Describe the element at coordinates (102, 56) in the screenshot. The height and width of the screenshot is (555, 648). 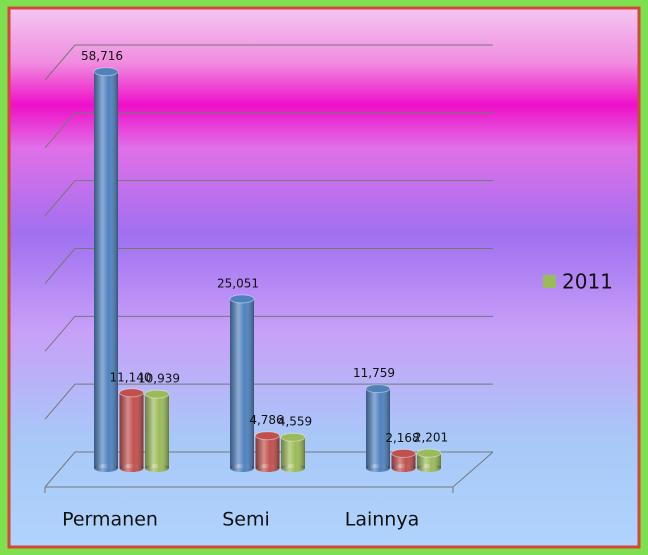
I see `data-label: 58,716` at that location.